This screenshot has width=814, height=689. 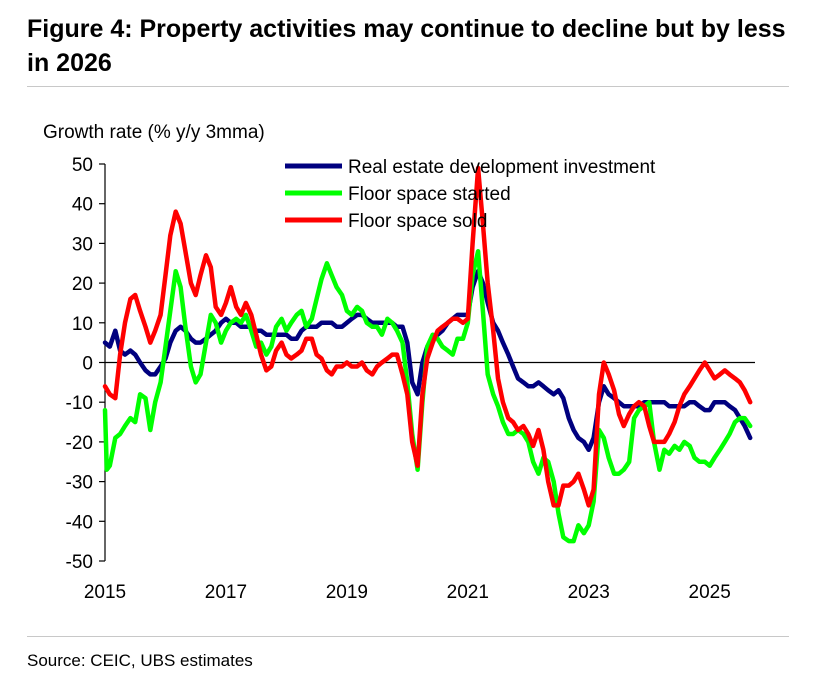 I want to click on y-tick-label: 50, so click(x=82, y=165).